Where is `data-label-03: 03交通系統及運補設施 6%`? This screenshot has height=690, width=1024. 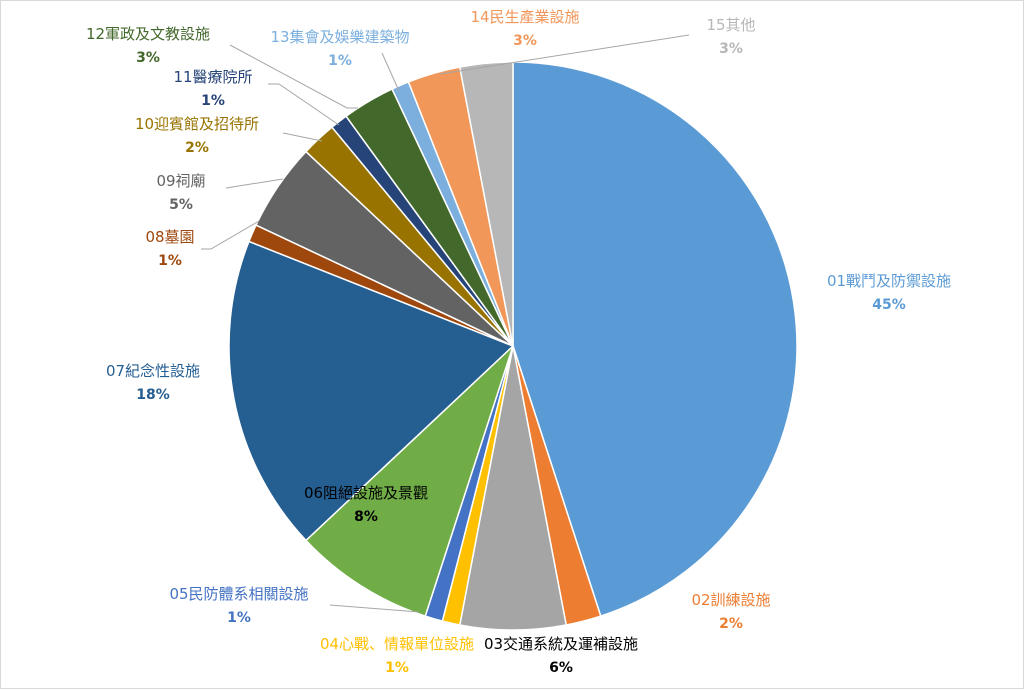
data-label-03: 03交通系統及運補設施 6% is located at coordinates (561, 655).